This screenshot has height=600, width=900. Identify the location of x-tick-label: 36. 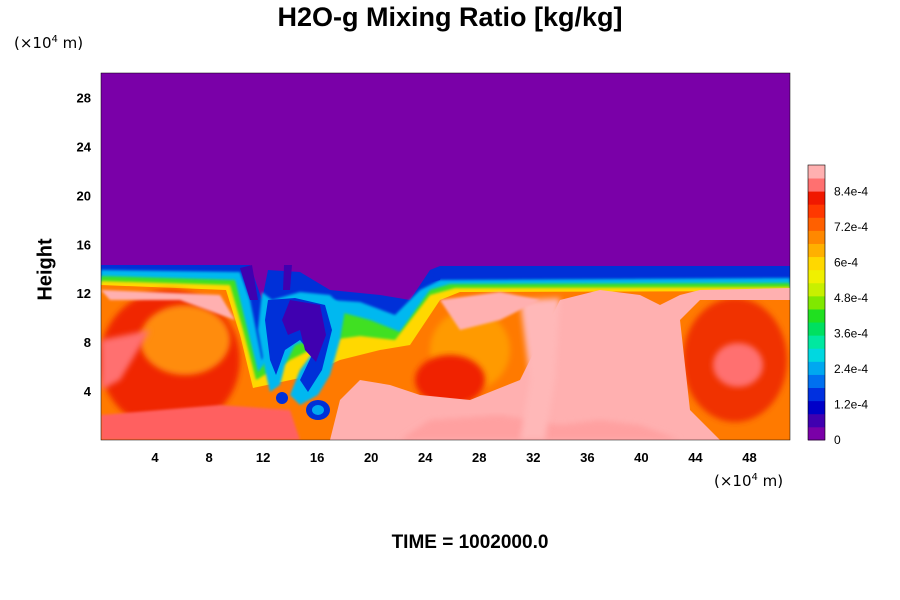
(587, 457).